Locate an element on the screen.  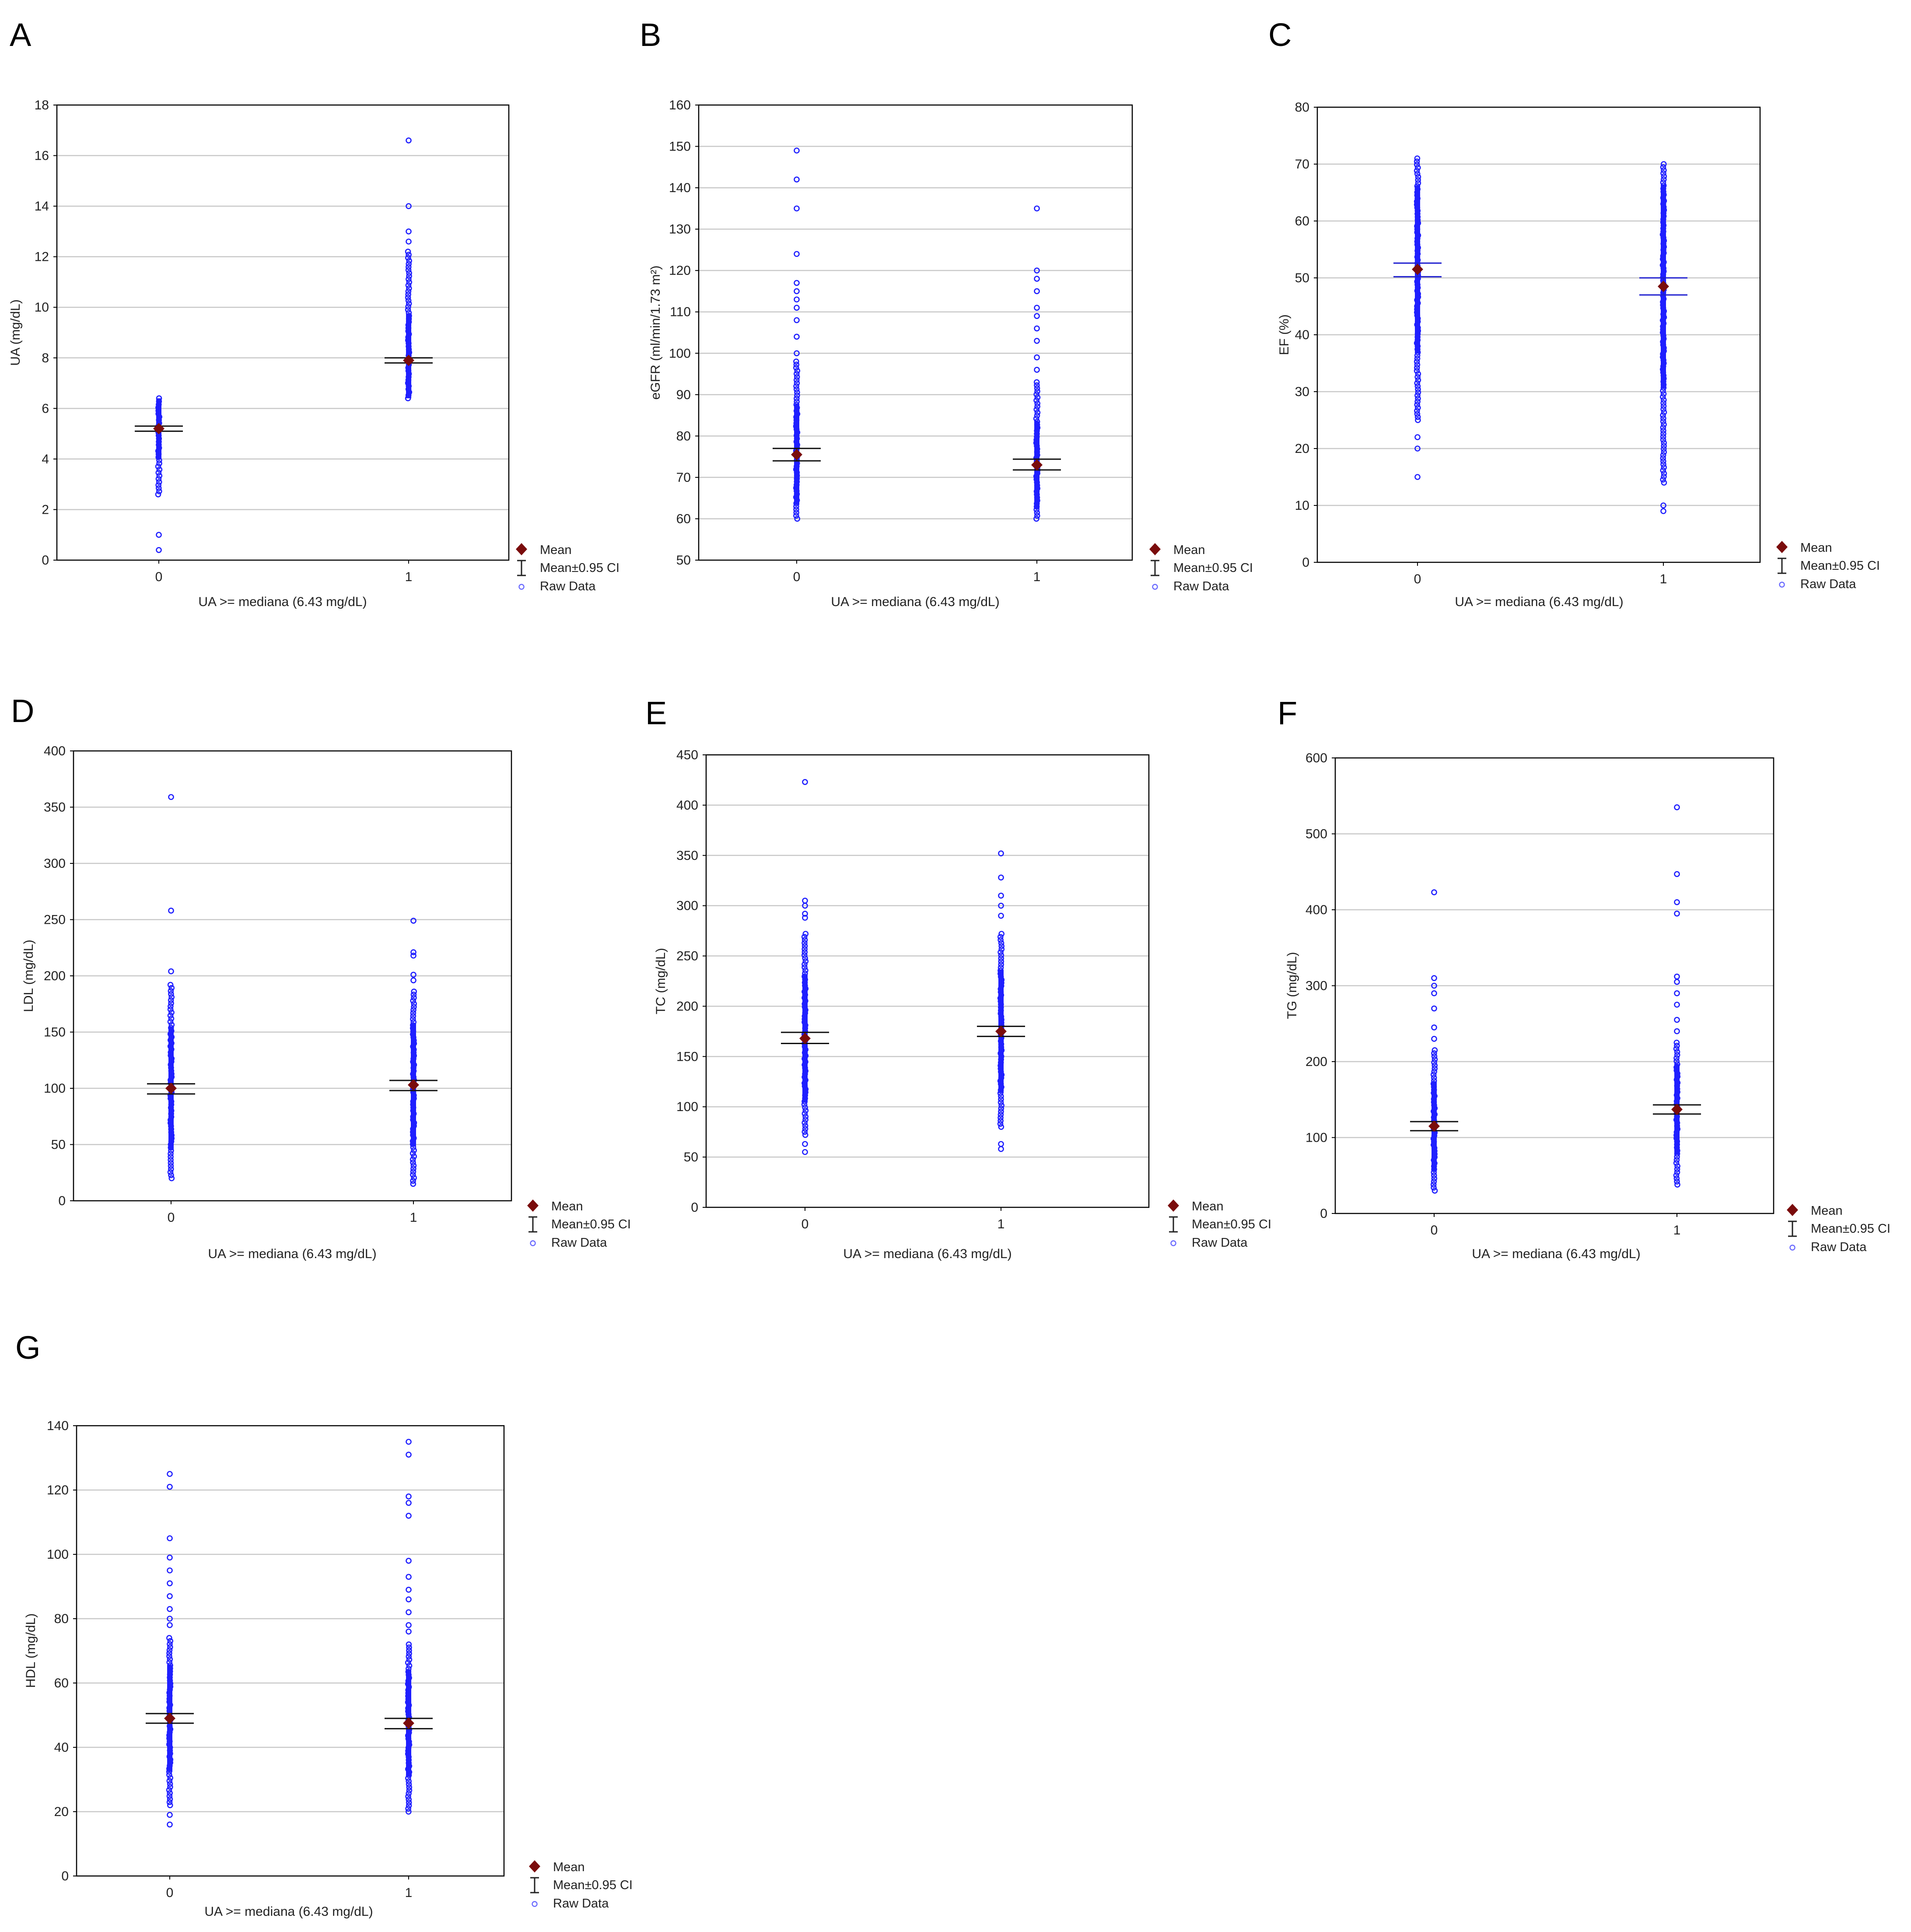
y-tick-label: 600 is located at coordinates (1316, 758).